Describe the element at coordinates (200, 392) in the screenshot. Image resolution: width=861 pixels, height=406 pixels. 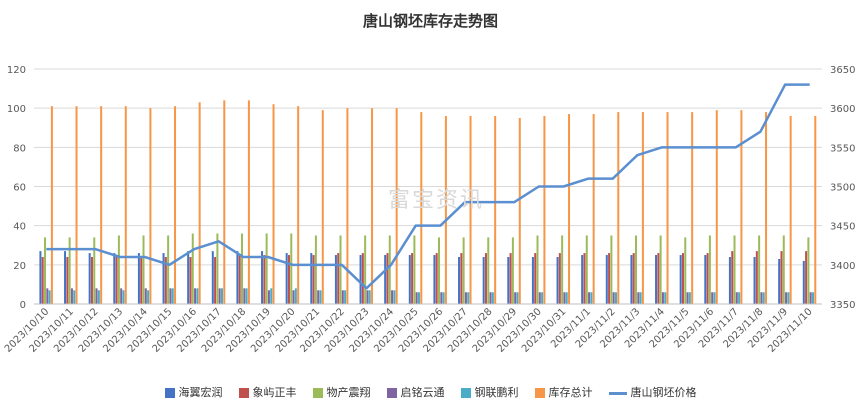
I see `legend-label: 海翼宏润` at that location.